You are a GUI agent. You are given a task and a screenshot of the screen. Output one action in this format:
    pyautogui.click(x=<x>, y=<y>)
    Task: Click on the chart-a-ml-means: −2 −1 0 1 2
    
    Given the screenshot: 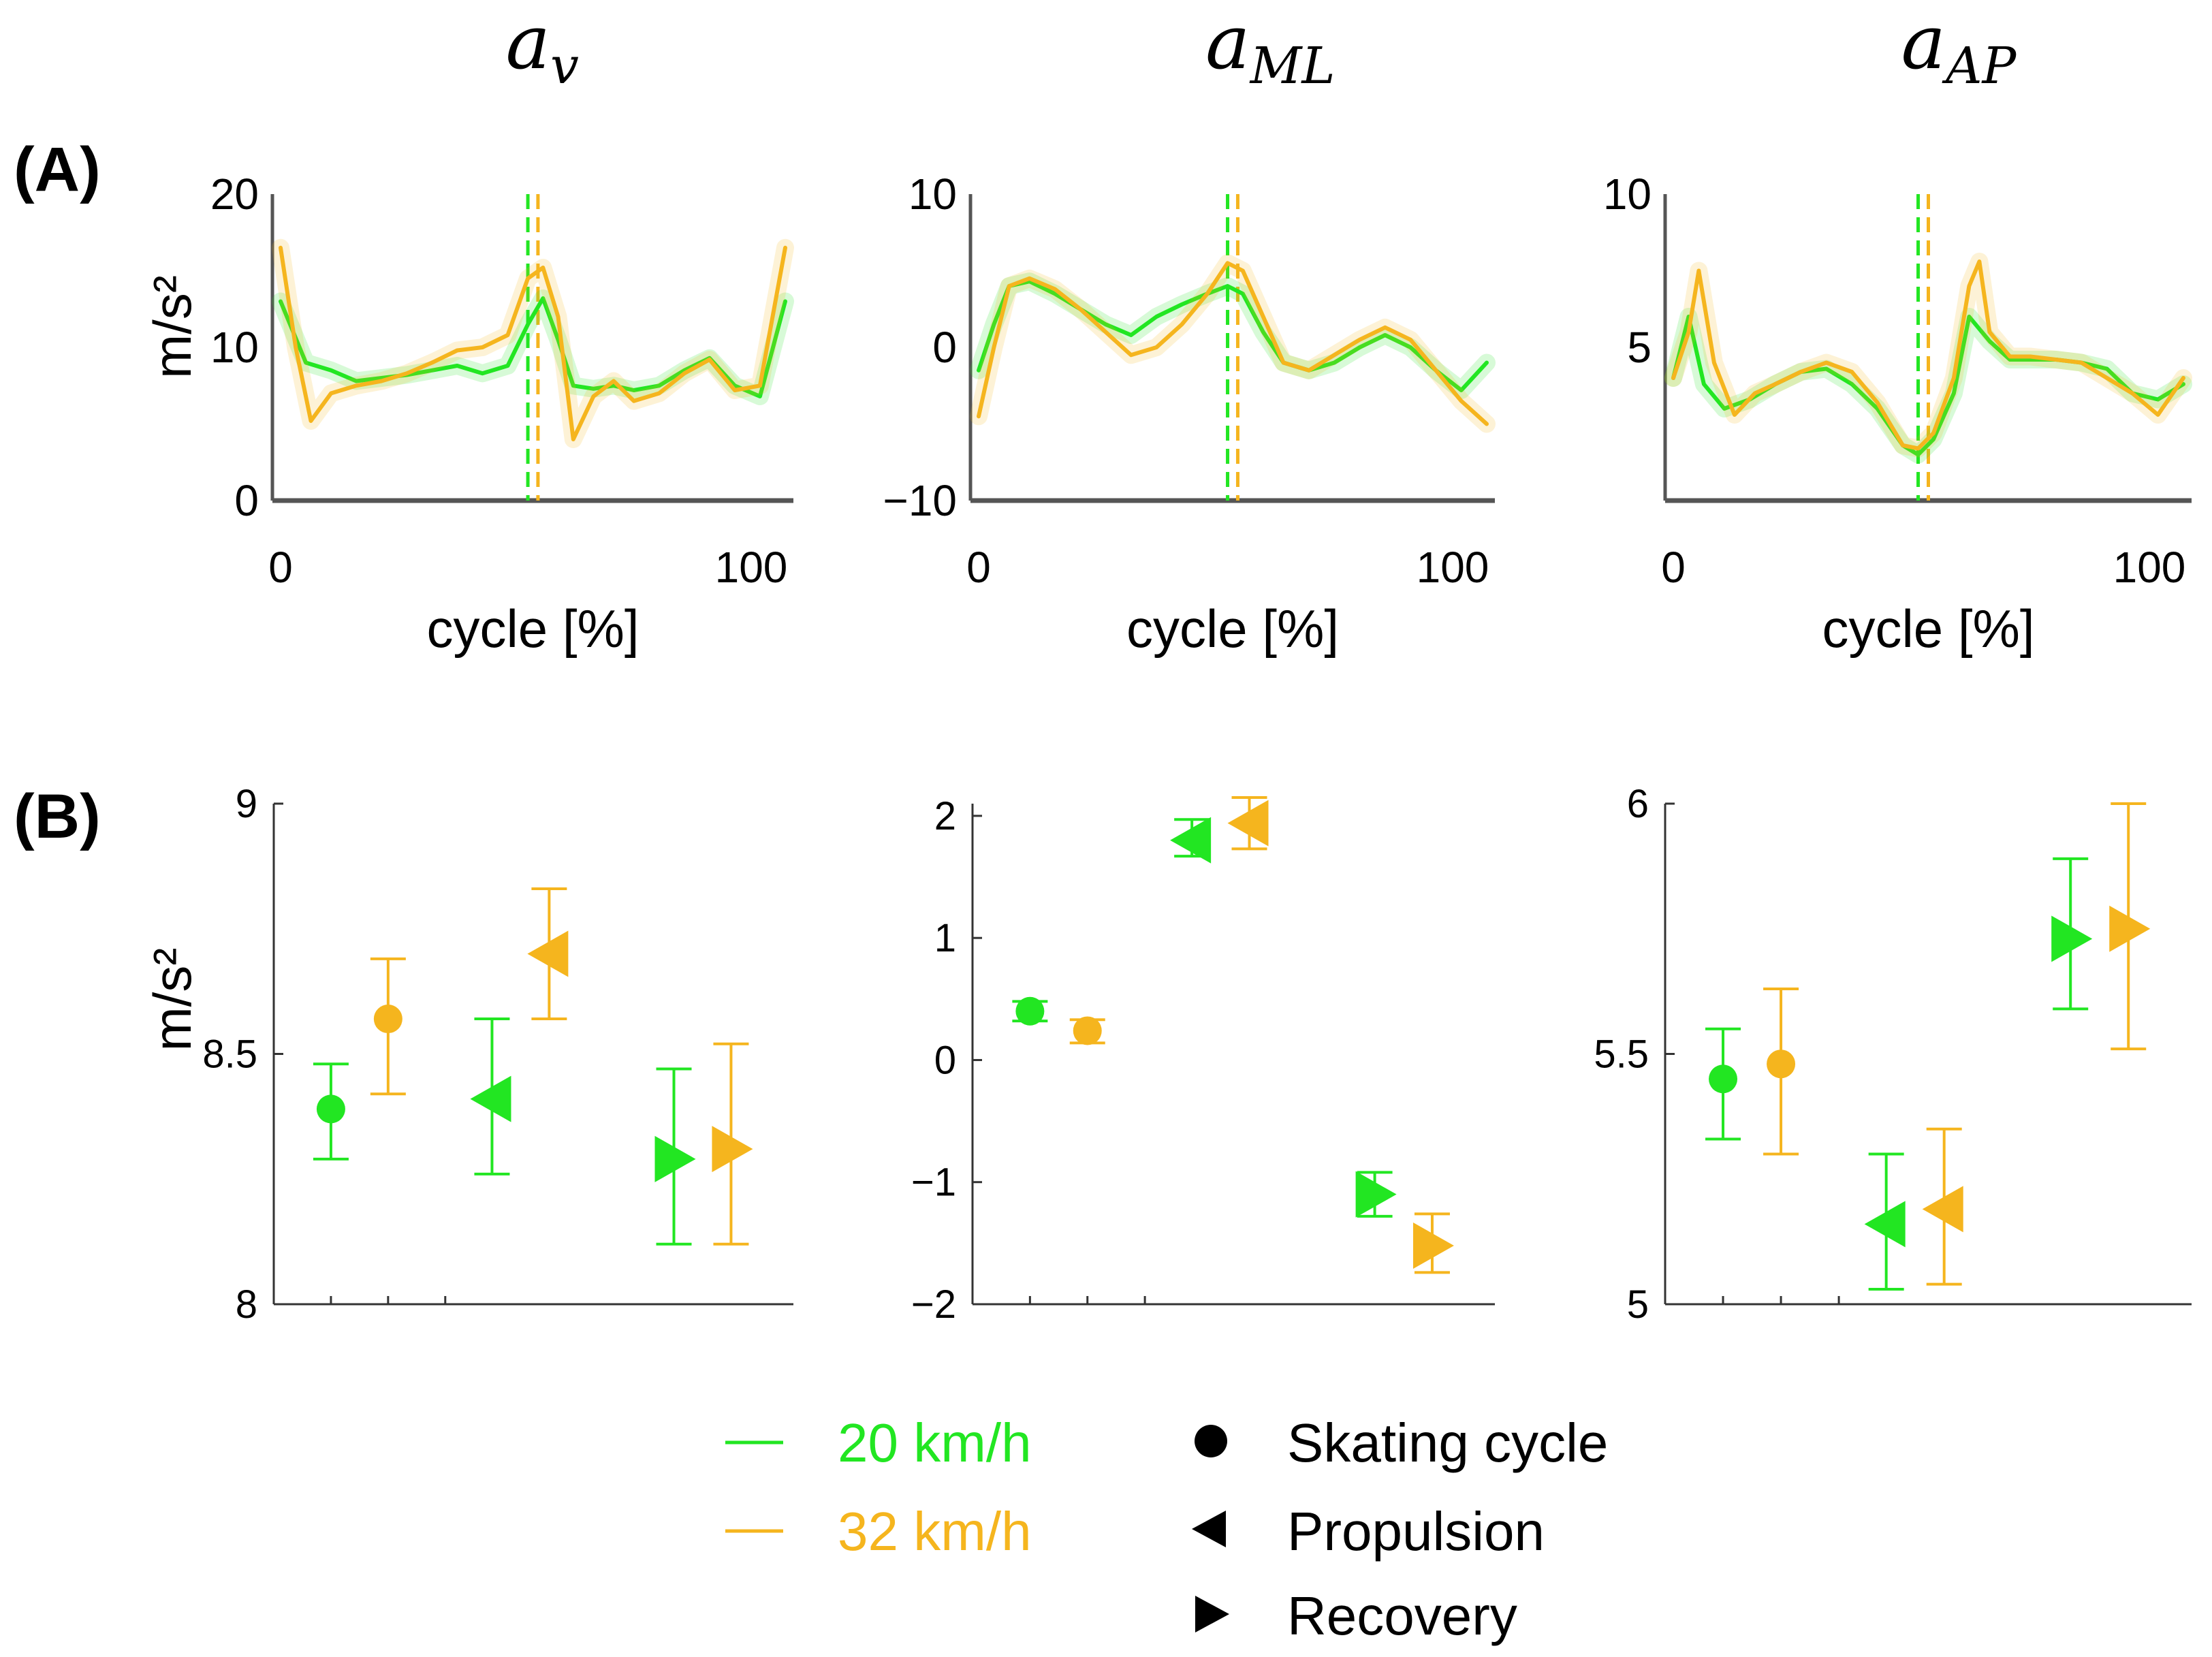 What is the action you would take?
    pyautogui.click(x=1203, y=1060)
    